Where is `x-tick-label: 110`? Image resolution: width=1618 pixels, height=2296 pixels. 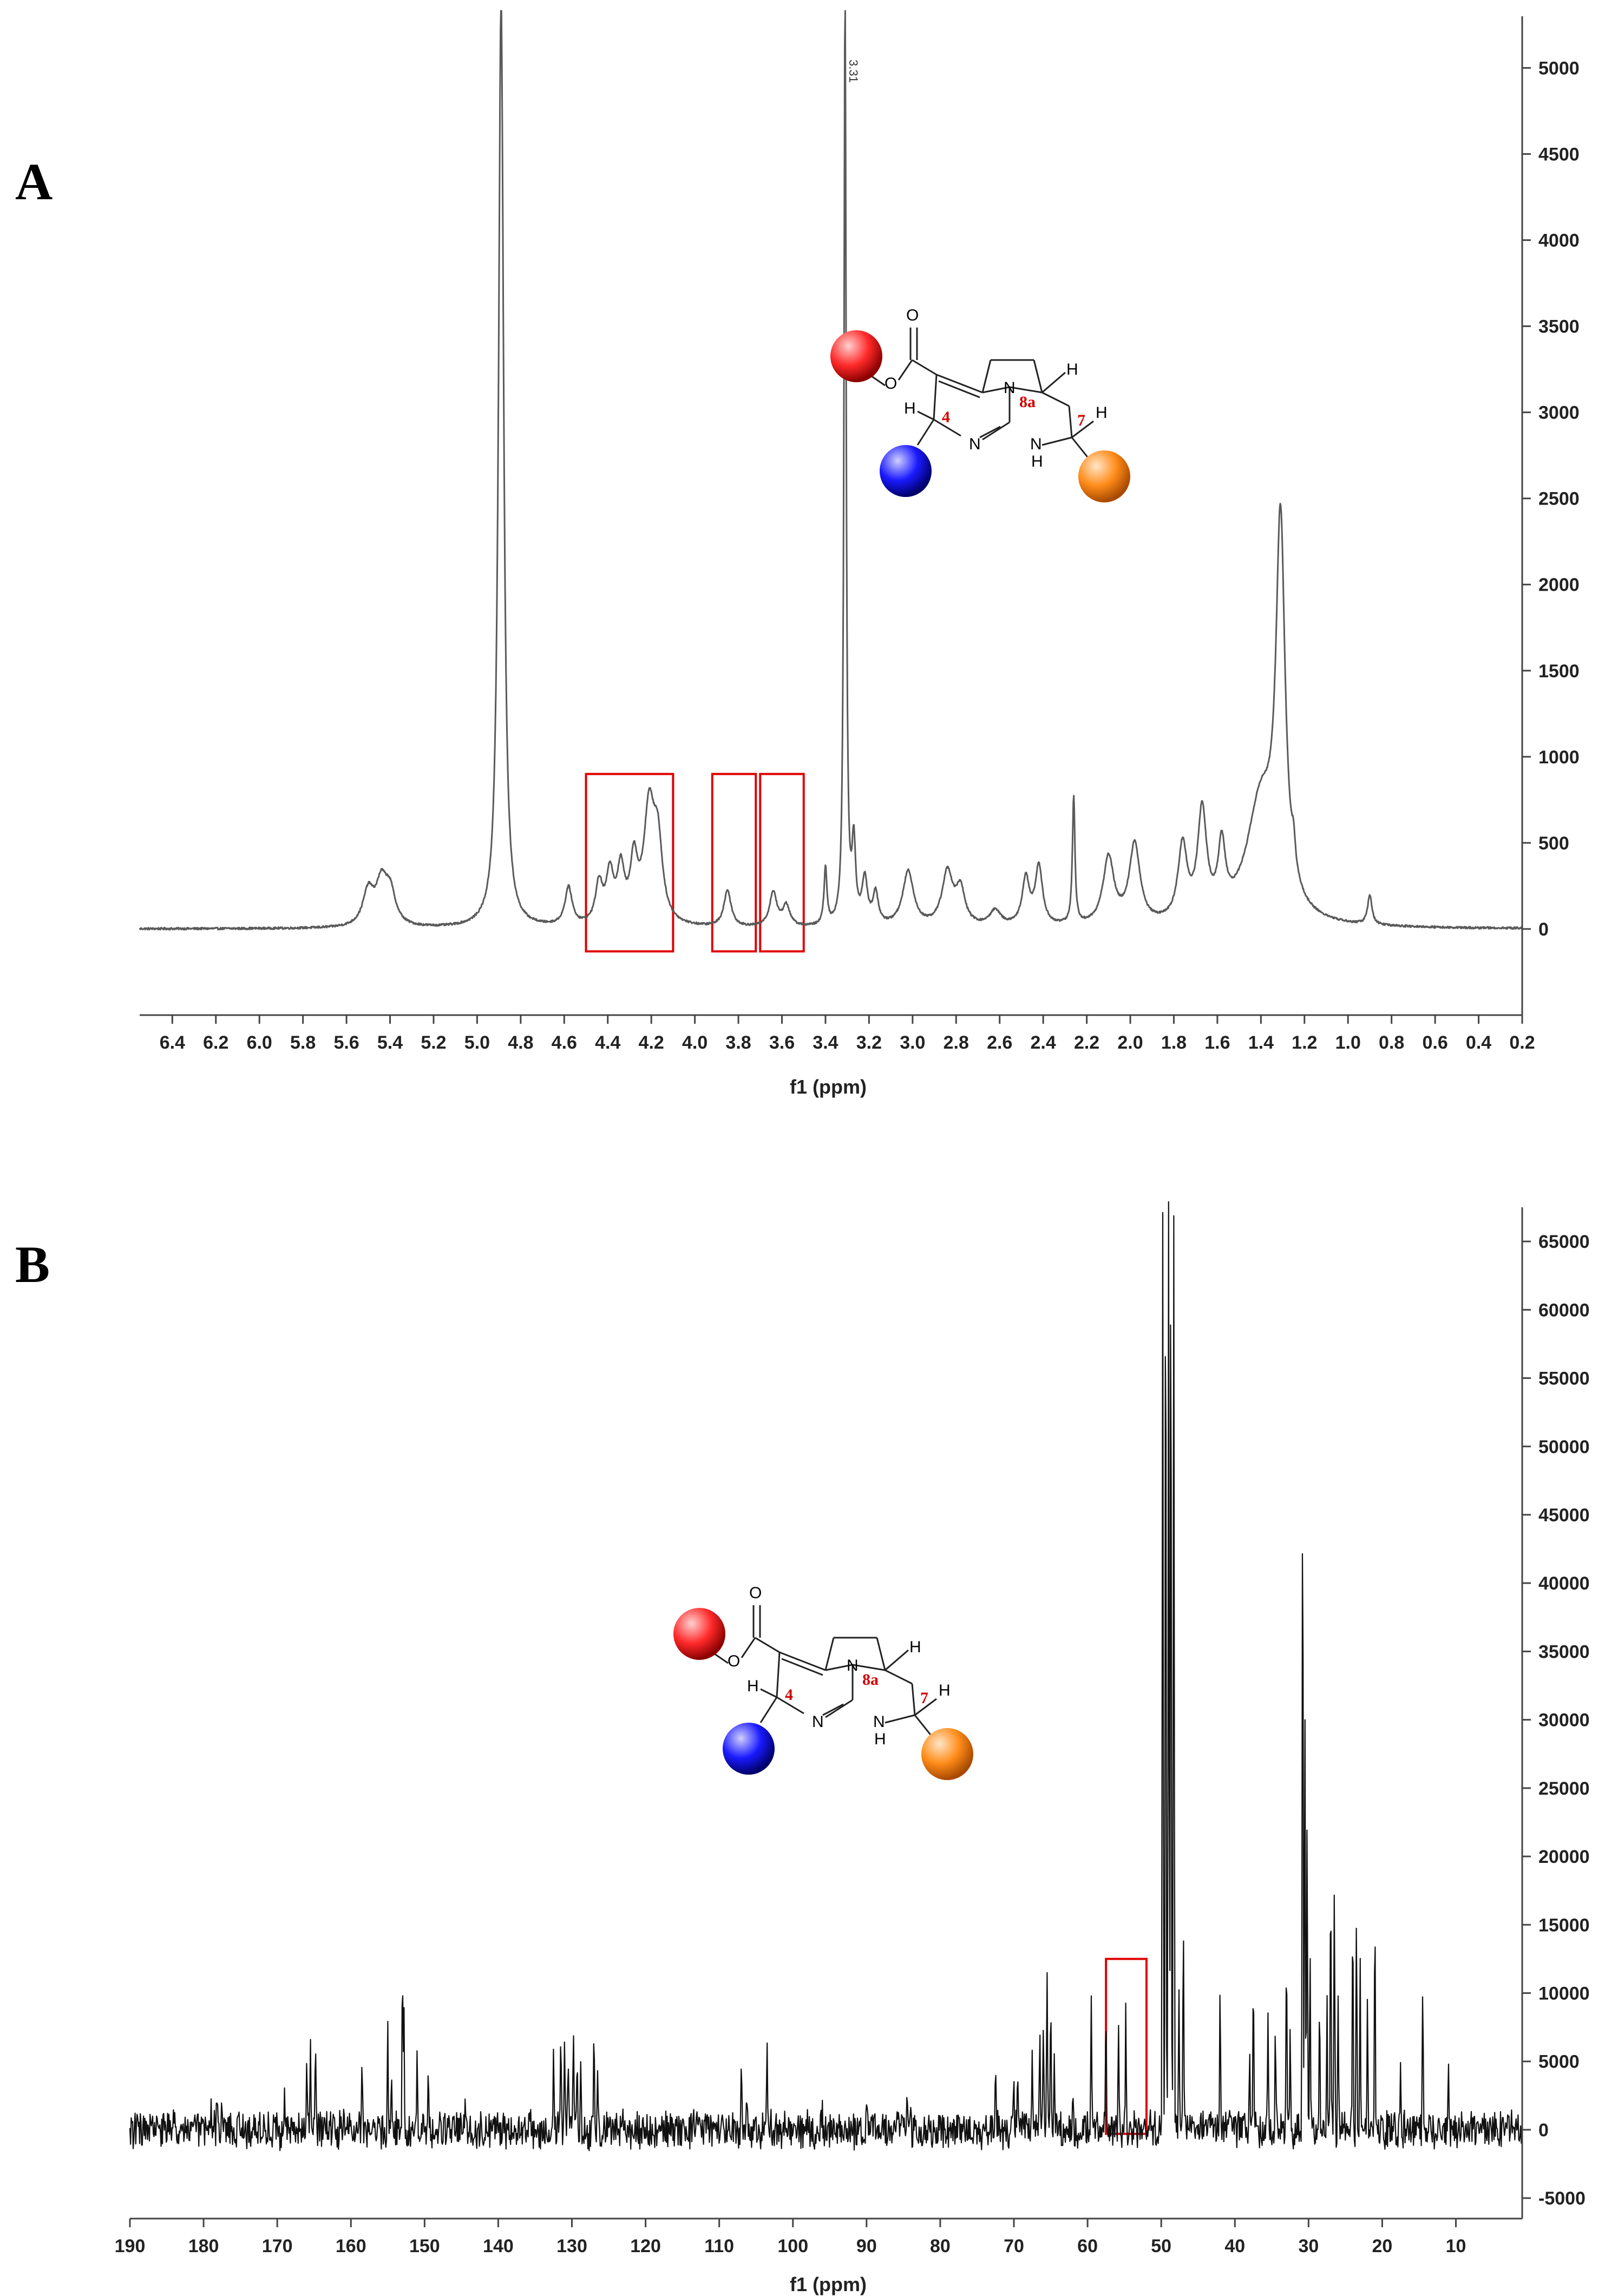
x-tick-label: 110 is located at coordinates (719, 2246).